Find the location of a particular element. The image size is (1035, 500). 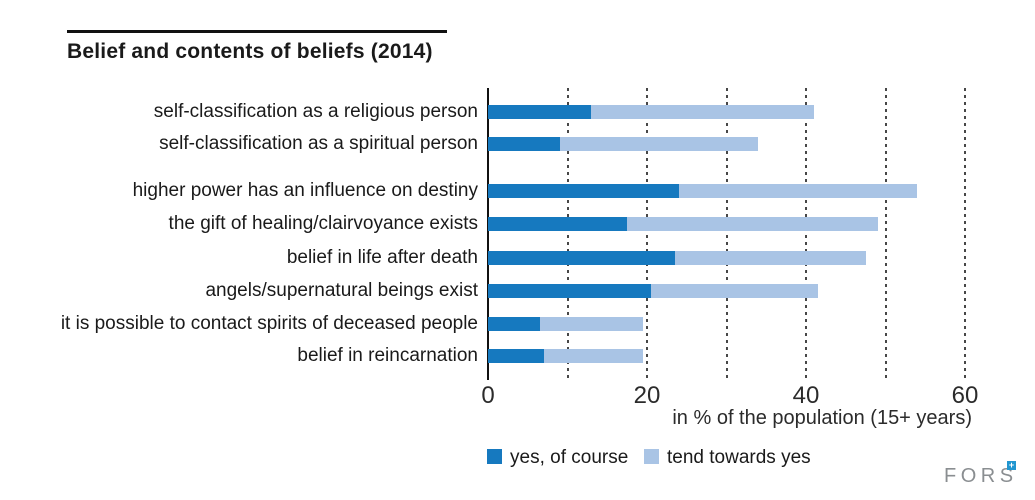

category-label: belief in reincarnation is located at coordinates (387, 355).